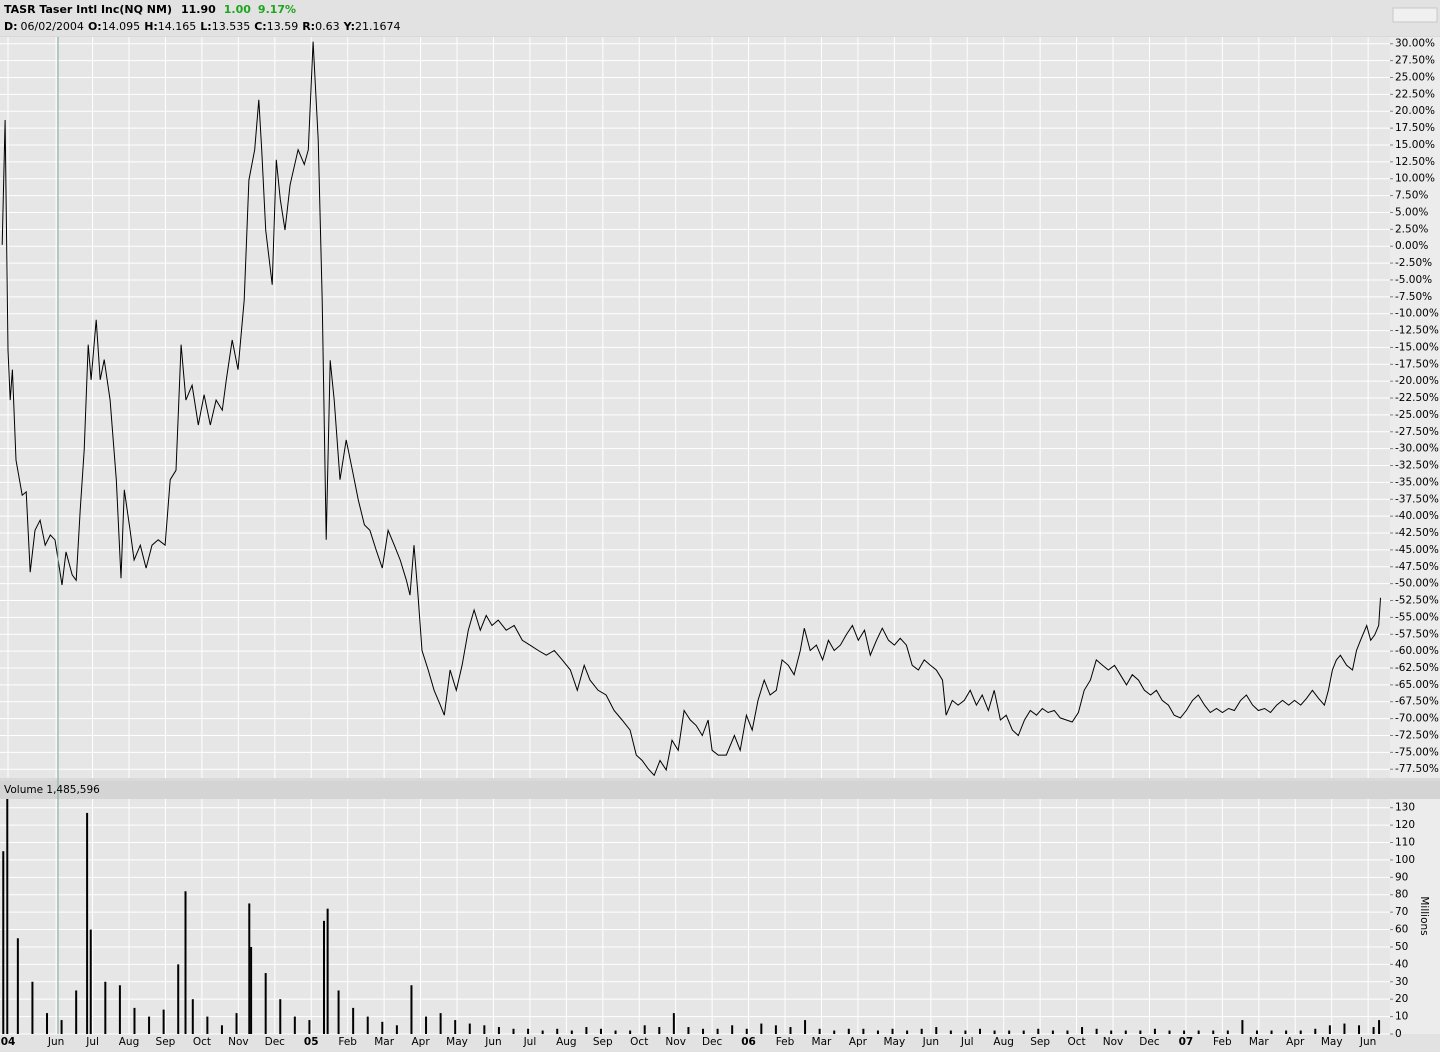 The image size is (1440, 1052). What do you see at coordinates (1415, 44) in the screenshot?
I see `y-tick-label: 30.00%` at bounding box center [1415, 44].